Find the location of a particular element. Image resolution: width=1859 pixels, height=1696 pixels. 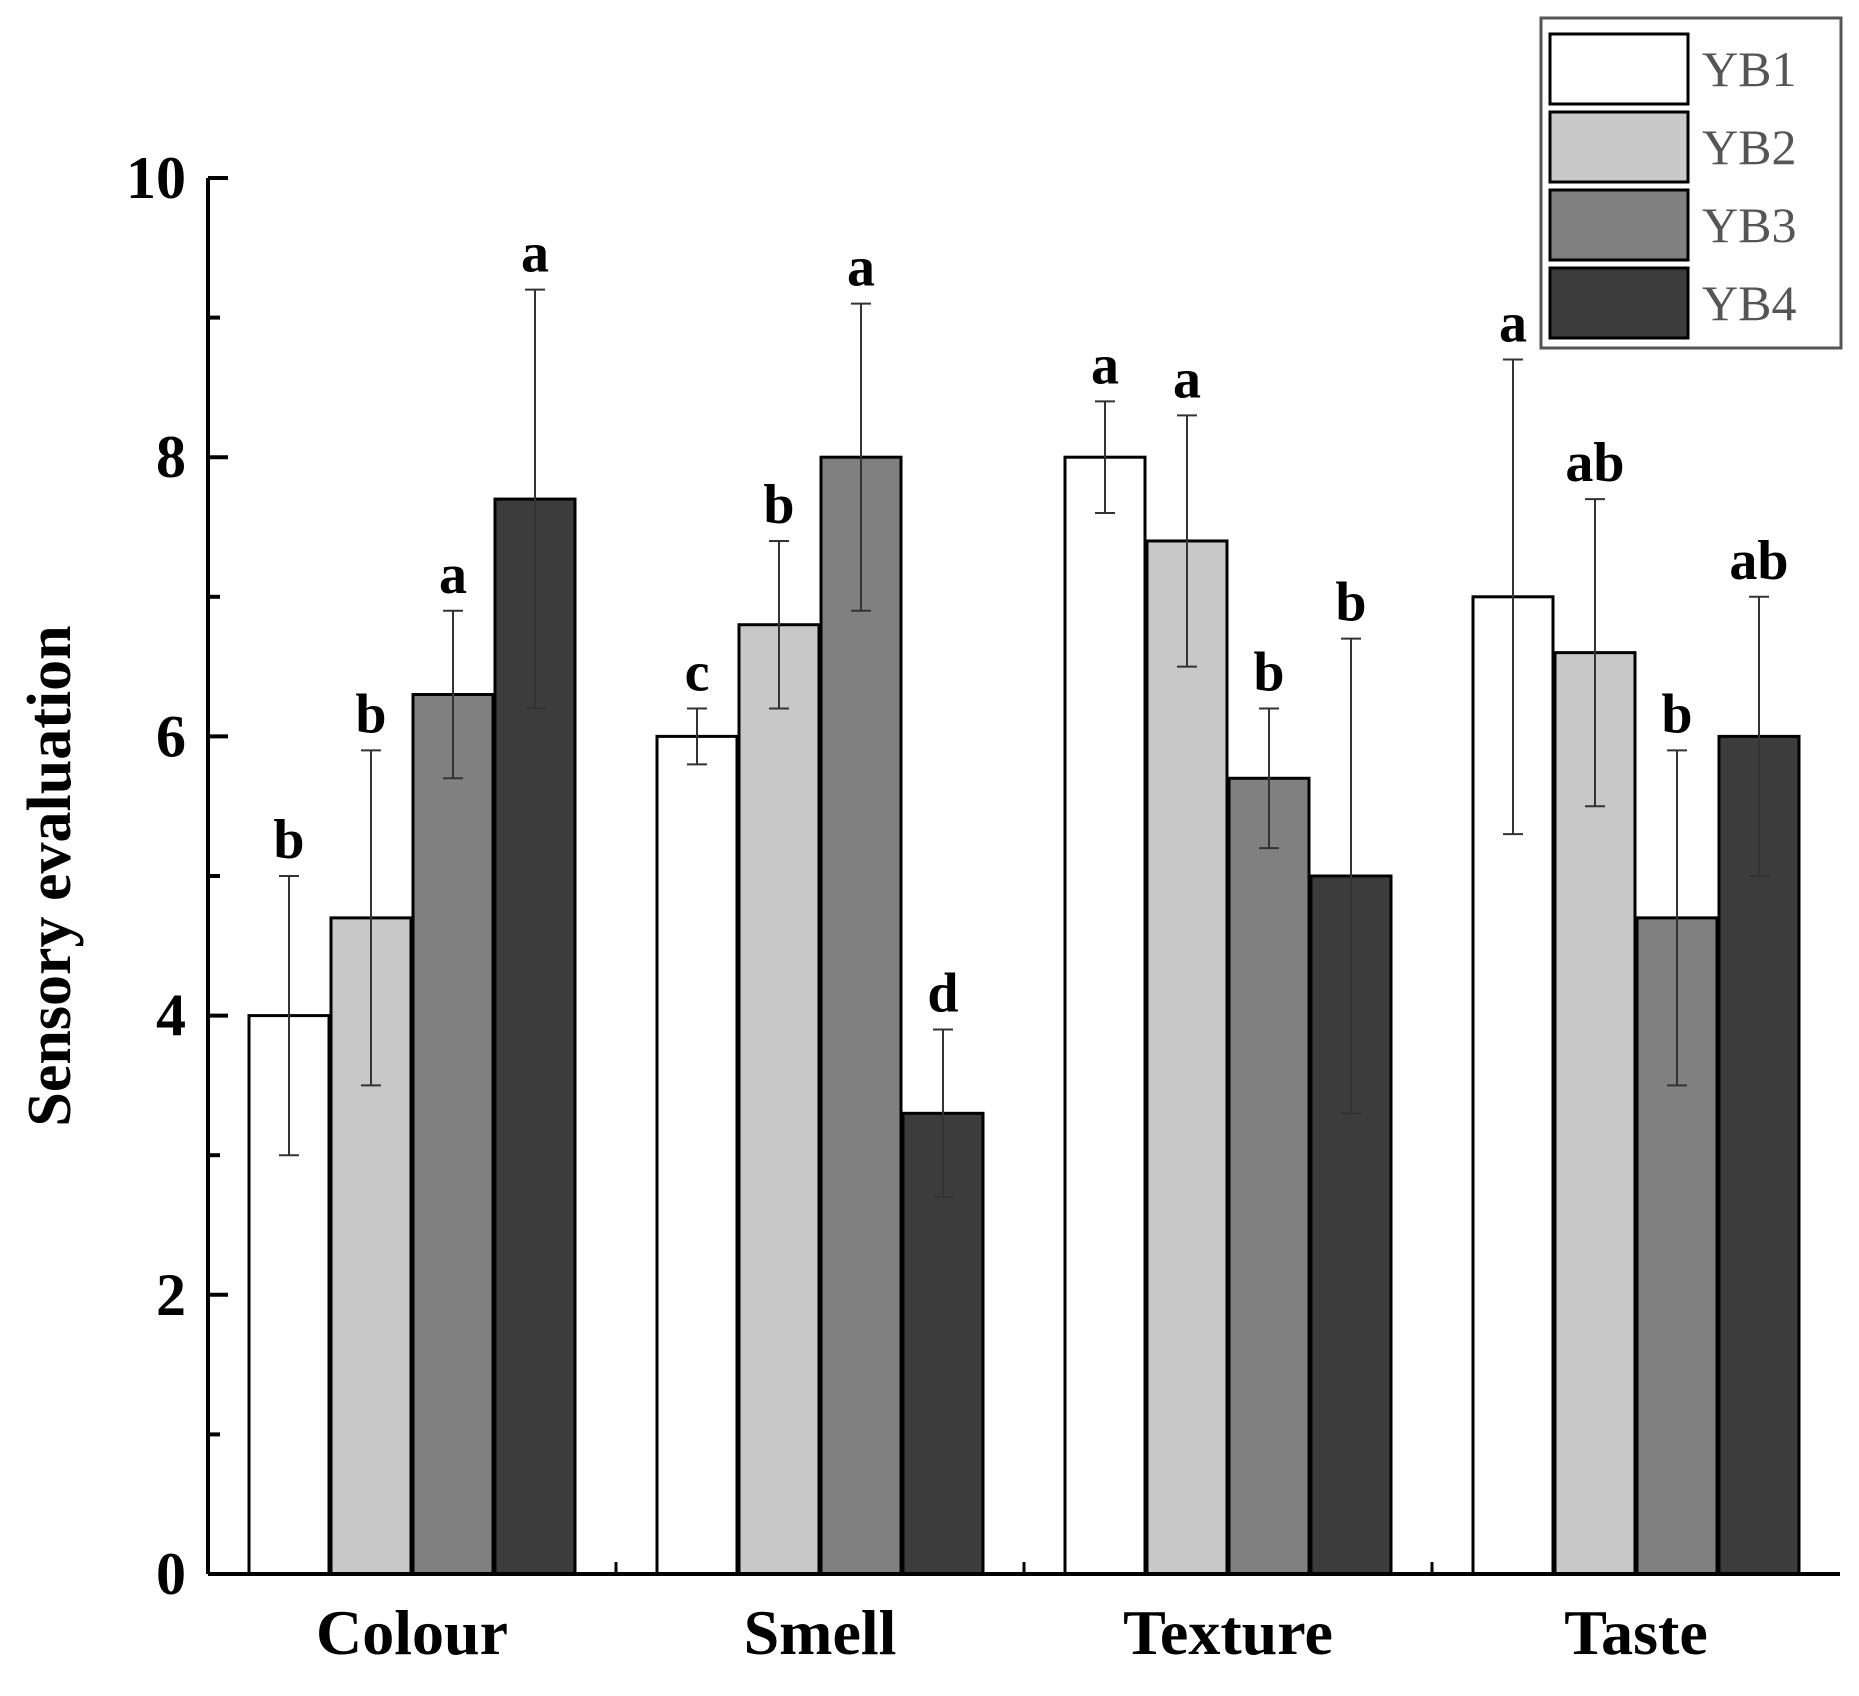

legend-label: YB1 is located at coordinates (1749, 69).